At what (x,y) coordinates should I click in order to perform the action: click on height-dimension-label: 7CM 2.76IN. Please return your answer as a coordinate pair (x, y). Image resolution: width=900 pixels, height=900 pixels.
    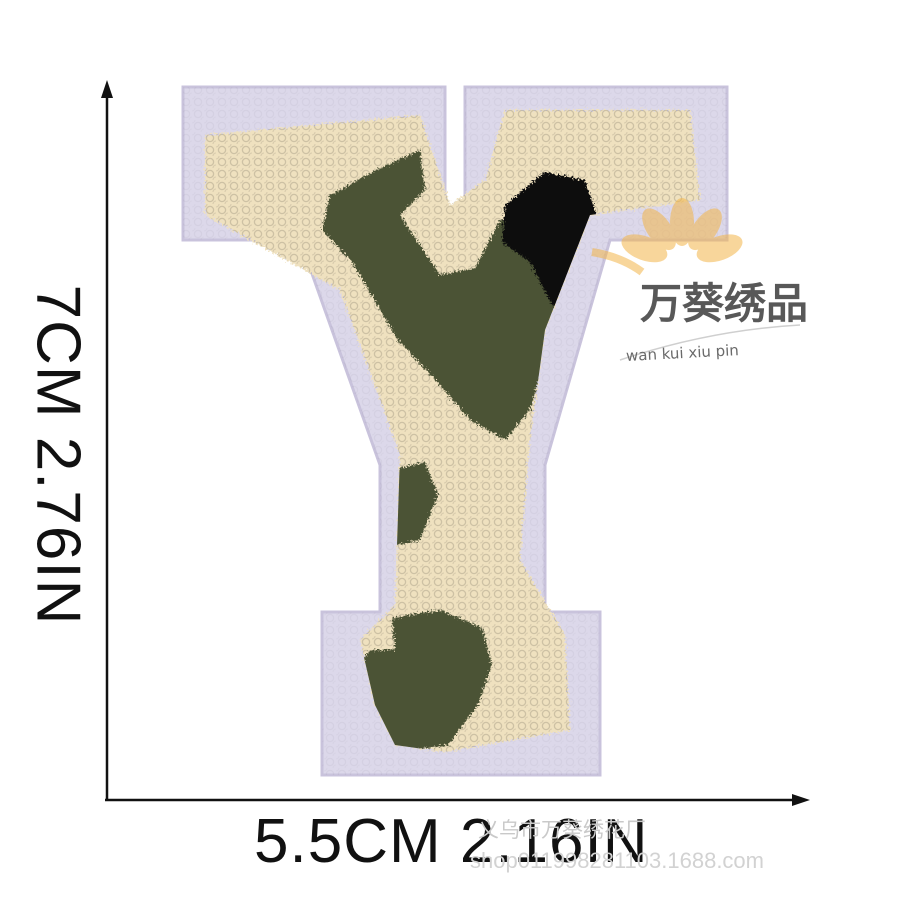
    Looking at the image, I should click on (58, 455).